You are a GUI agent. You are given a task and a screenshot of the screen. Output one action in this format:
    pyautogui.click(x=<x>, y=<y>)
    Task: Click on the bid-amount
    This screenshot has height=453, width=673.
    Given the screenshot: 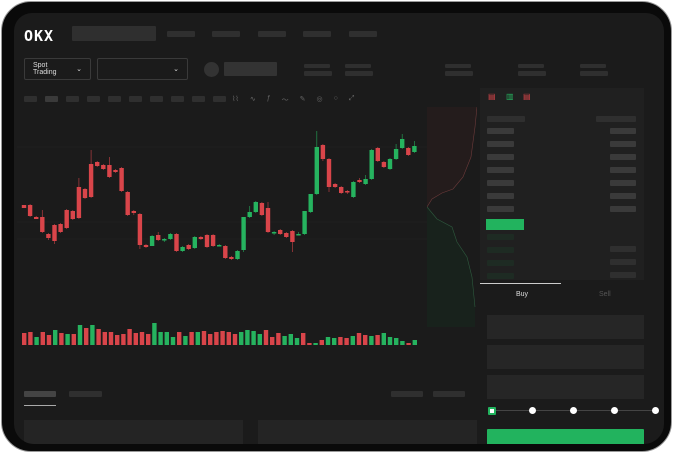 What is the action you would take?
    pyautogui.click(x=623, y=262)
    